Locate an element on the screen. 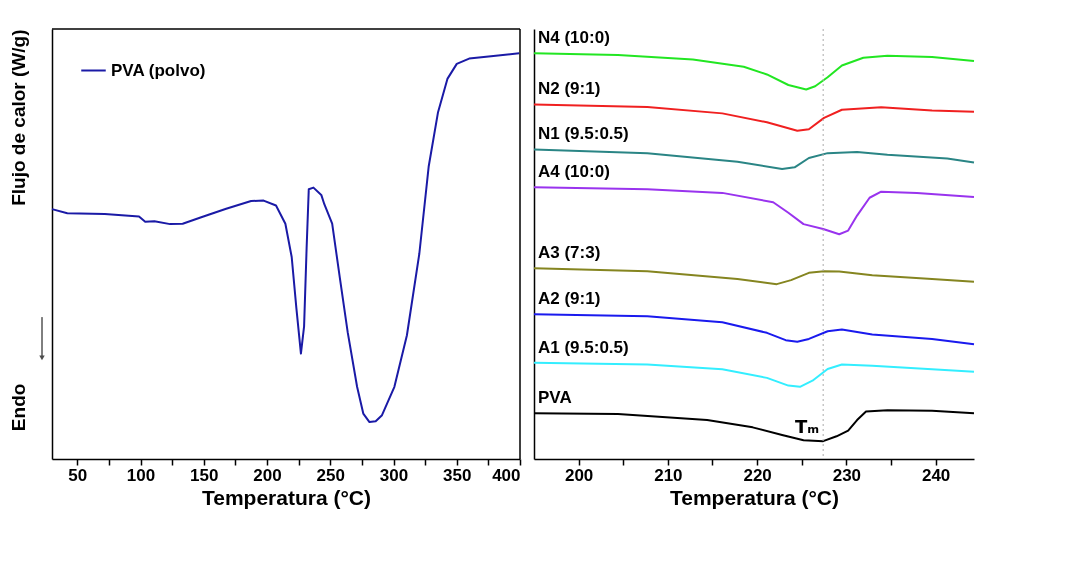 This screenshot has width=1077, height=583. series-label: A3 (7:3) is located at coordinates (569, 253).